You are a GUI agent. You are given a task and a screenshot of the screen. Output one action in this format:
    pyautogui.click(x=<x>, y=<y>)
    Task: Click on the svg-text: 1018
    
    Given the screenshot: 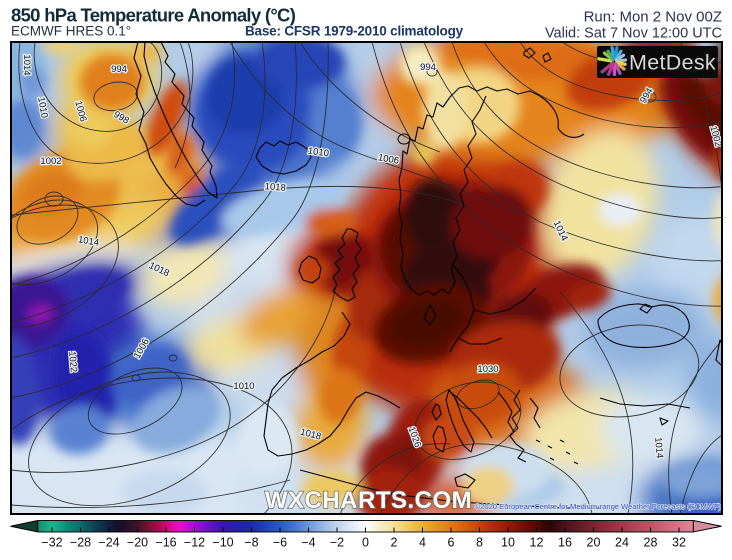 What is the action you would take?
    pyautogui.click(x=275, y=187)
    